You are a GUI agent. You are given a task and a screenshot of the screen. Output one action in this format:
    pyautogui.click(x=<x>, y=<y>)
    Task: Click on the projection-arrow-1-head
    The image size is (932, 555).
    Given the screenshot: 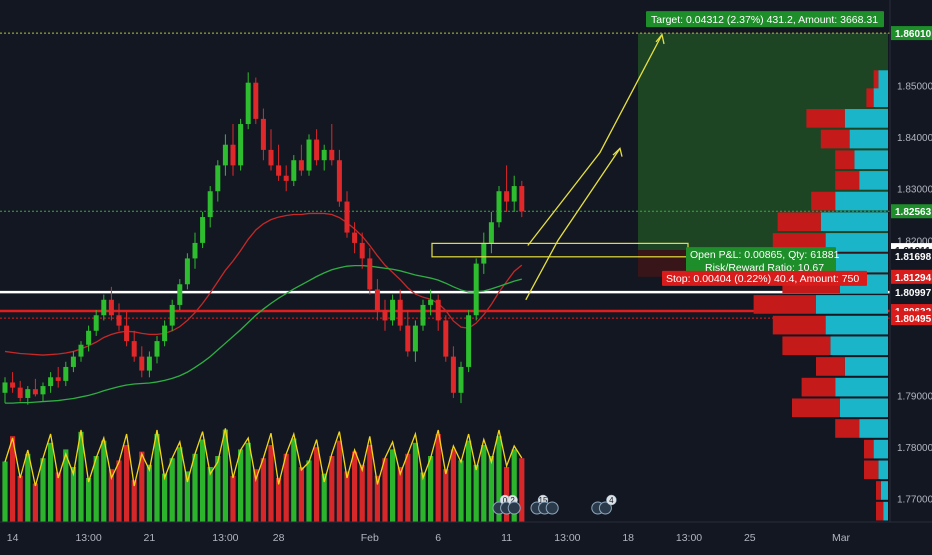 What is the action you would take?
    pyautogui.click(x=617, y=152)
    